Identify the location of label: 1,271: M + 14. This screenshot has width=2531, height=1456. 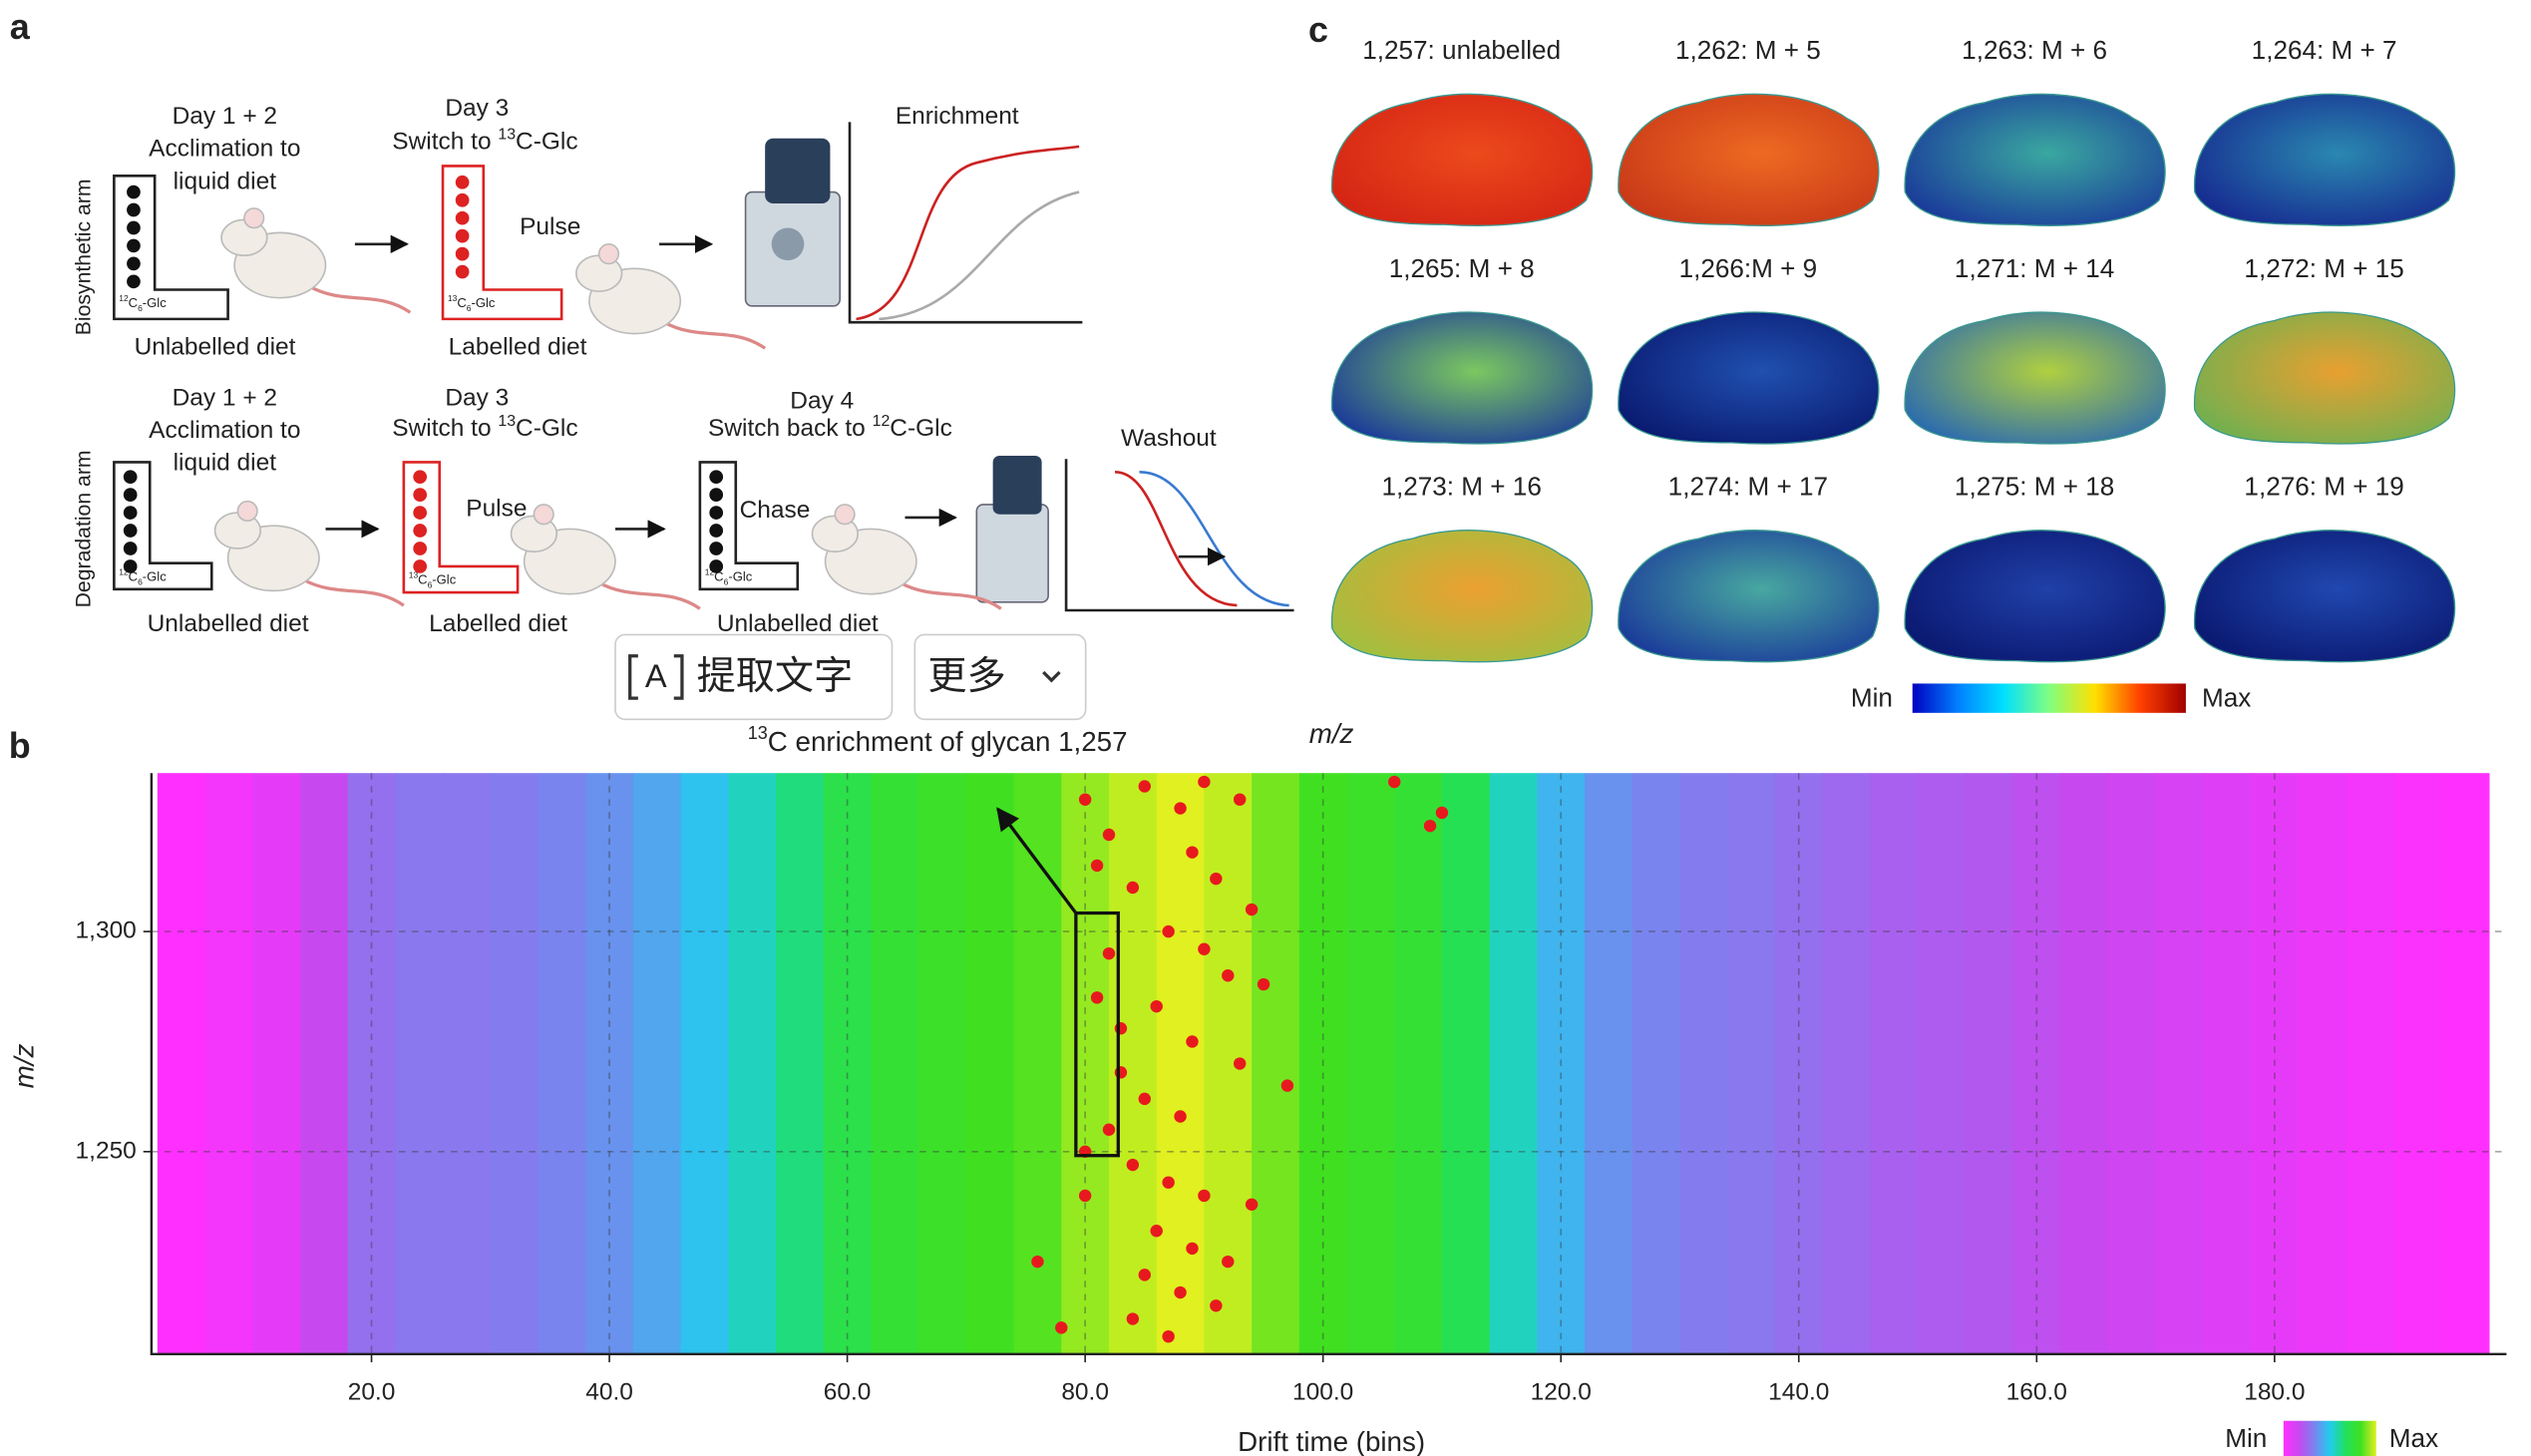
(2034, 268).